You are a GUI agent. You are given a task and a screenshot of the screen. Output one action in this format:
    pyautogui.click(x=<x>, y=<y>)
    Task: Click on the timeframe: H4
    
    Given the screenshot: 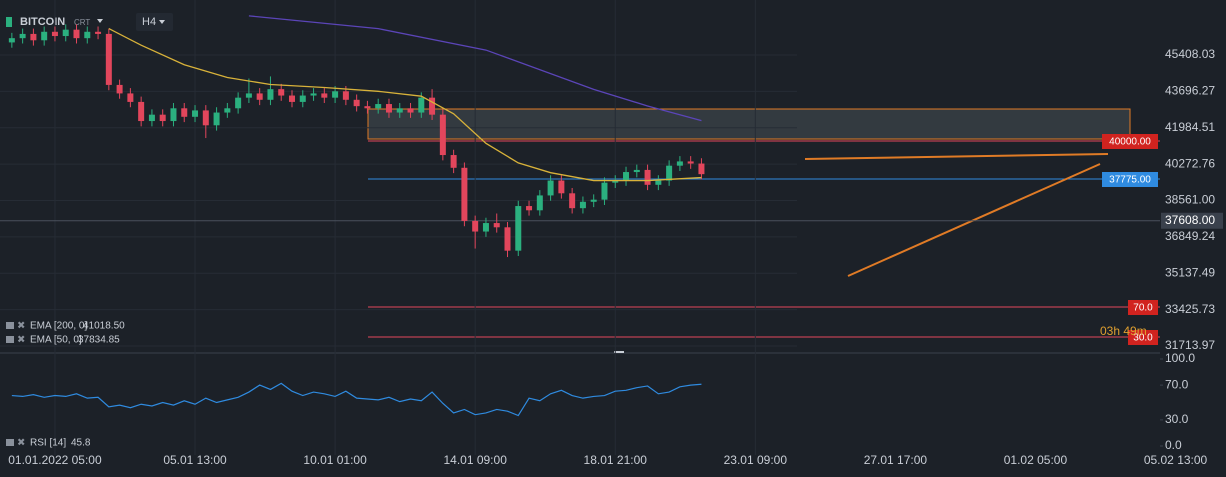 What is the action you would take?
    pyautogui.click(x=149, y=22)
    